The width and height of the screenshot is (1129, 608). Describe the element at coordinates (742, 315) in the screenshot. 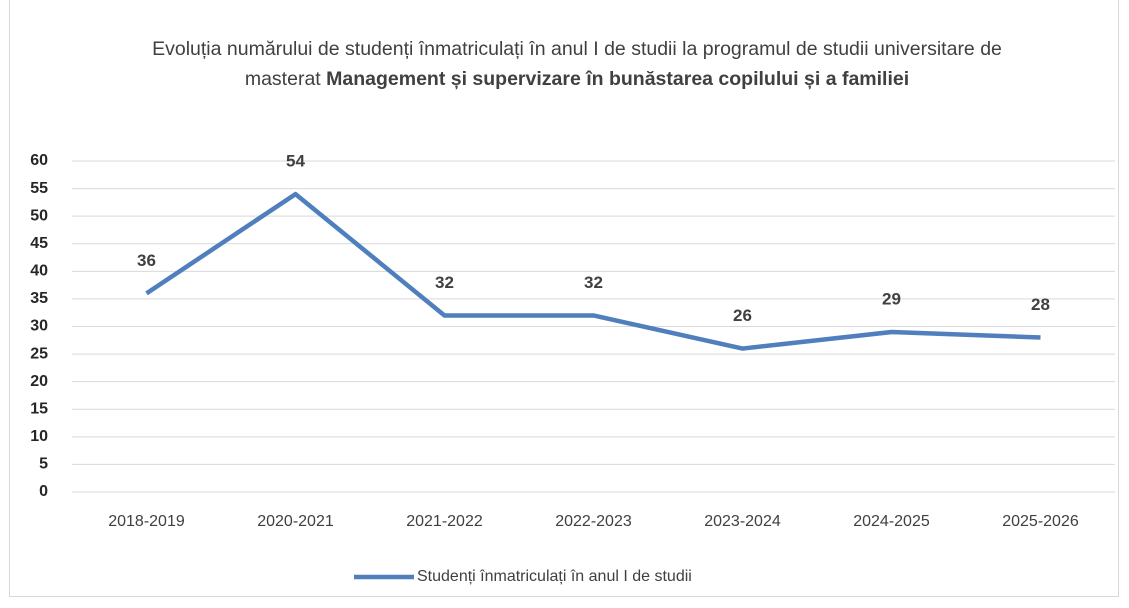

I see `data-label: 26` at that location.